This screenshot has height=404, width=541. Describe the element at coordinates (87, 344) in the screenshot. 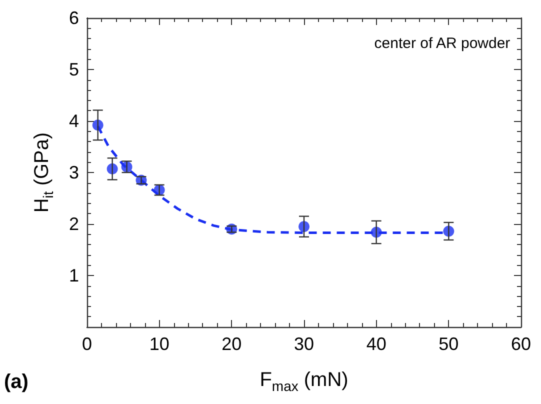

I see `x-tick-label: 0` at that location.